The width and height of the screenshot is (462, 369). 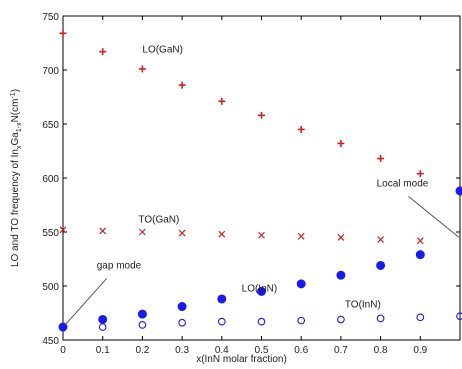 What do you see at coordinates (103, 350) in the screenshot?
I see `x-tick-label: 0.1` at bounding box center [103, 350].